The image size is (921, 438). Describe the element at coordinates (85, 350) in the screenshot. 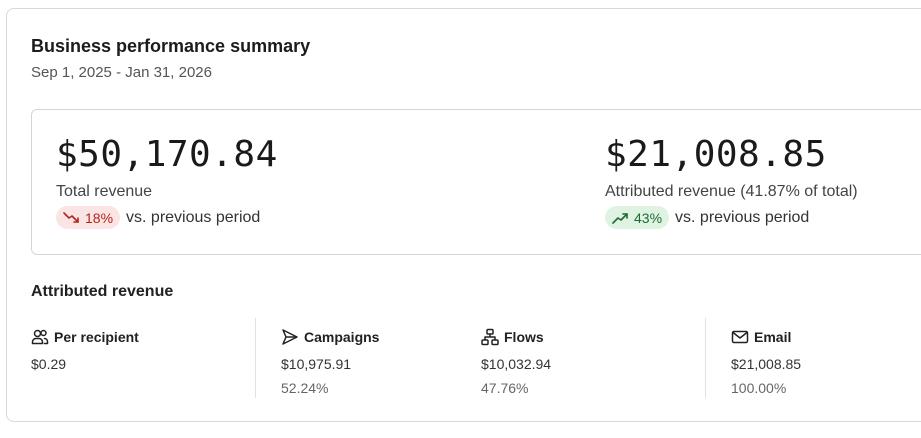

I see `per-recipient-column: Per recipient $0.29` at that location.